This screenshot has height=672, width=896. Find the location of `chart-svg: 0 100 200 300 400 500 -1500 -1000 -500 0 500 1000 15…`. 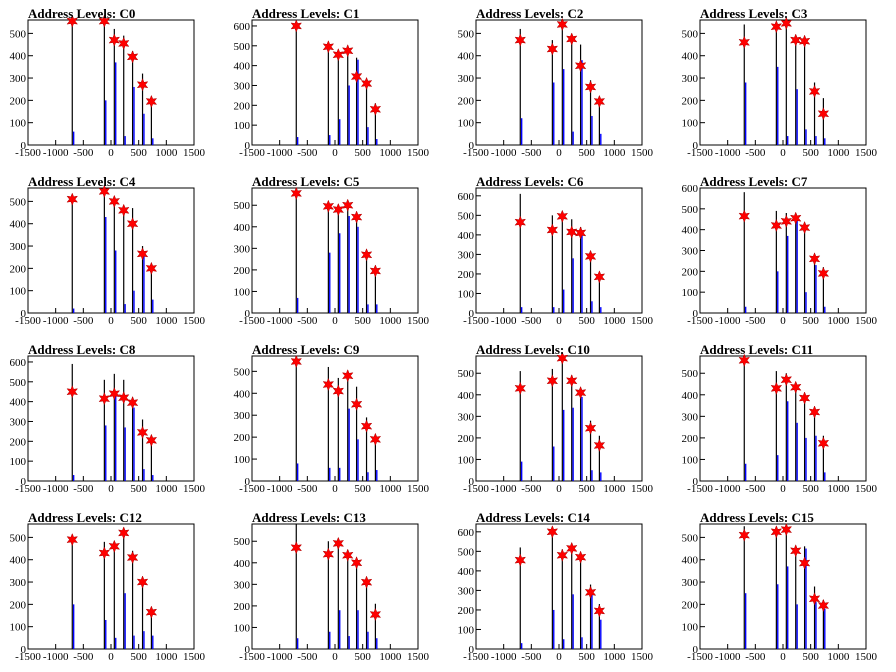

chart-svg: 0 100 200 300 400 500 -1500 -1000 -500 0 500 1000 15… is located at coordinates (556, 423).